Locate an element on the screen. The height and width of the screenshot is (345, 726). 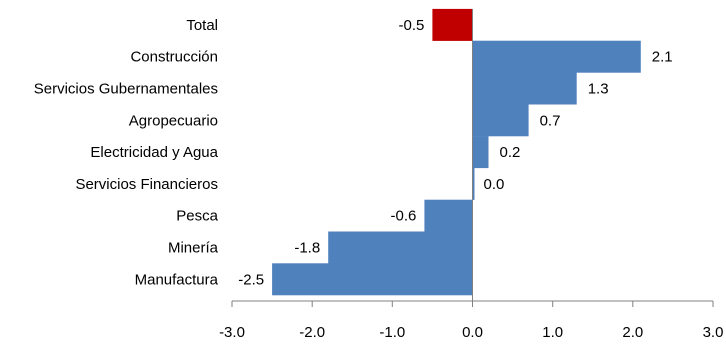
x-tick-label: 1.0 is located at coordinates (552, 332).